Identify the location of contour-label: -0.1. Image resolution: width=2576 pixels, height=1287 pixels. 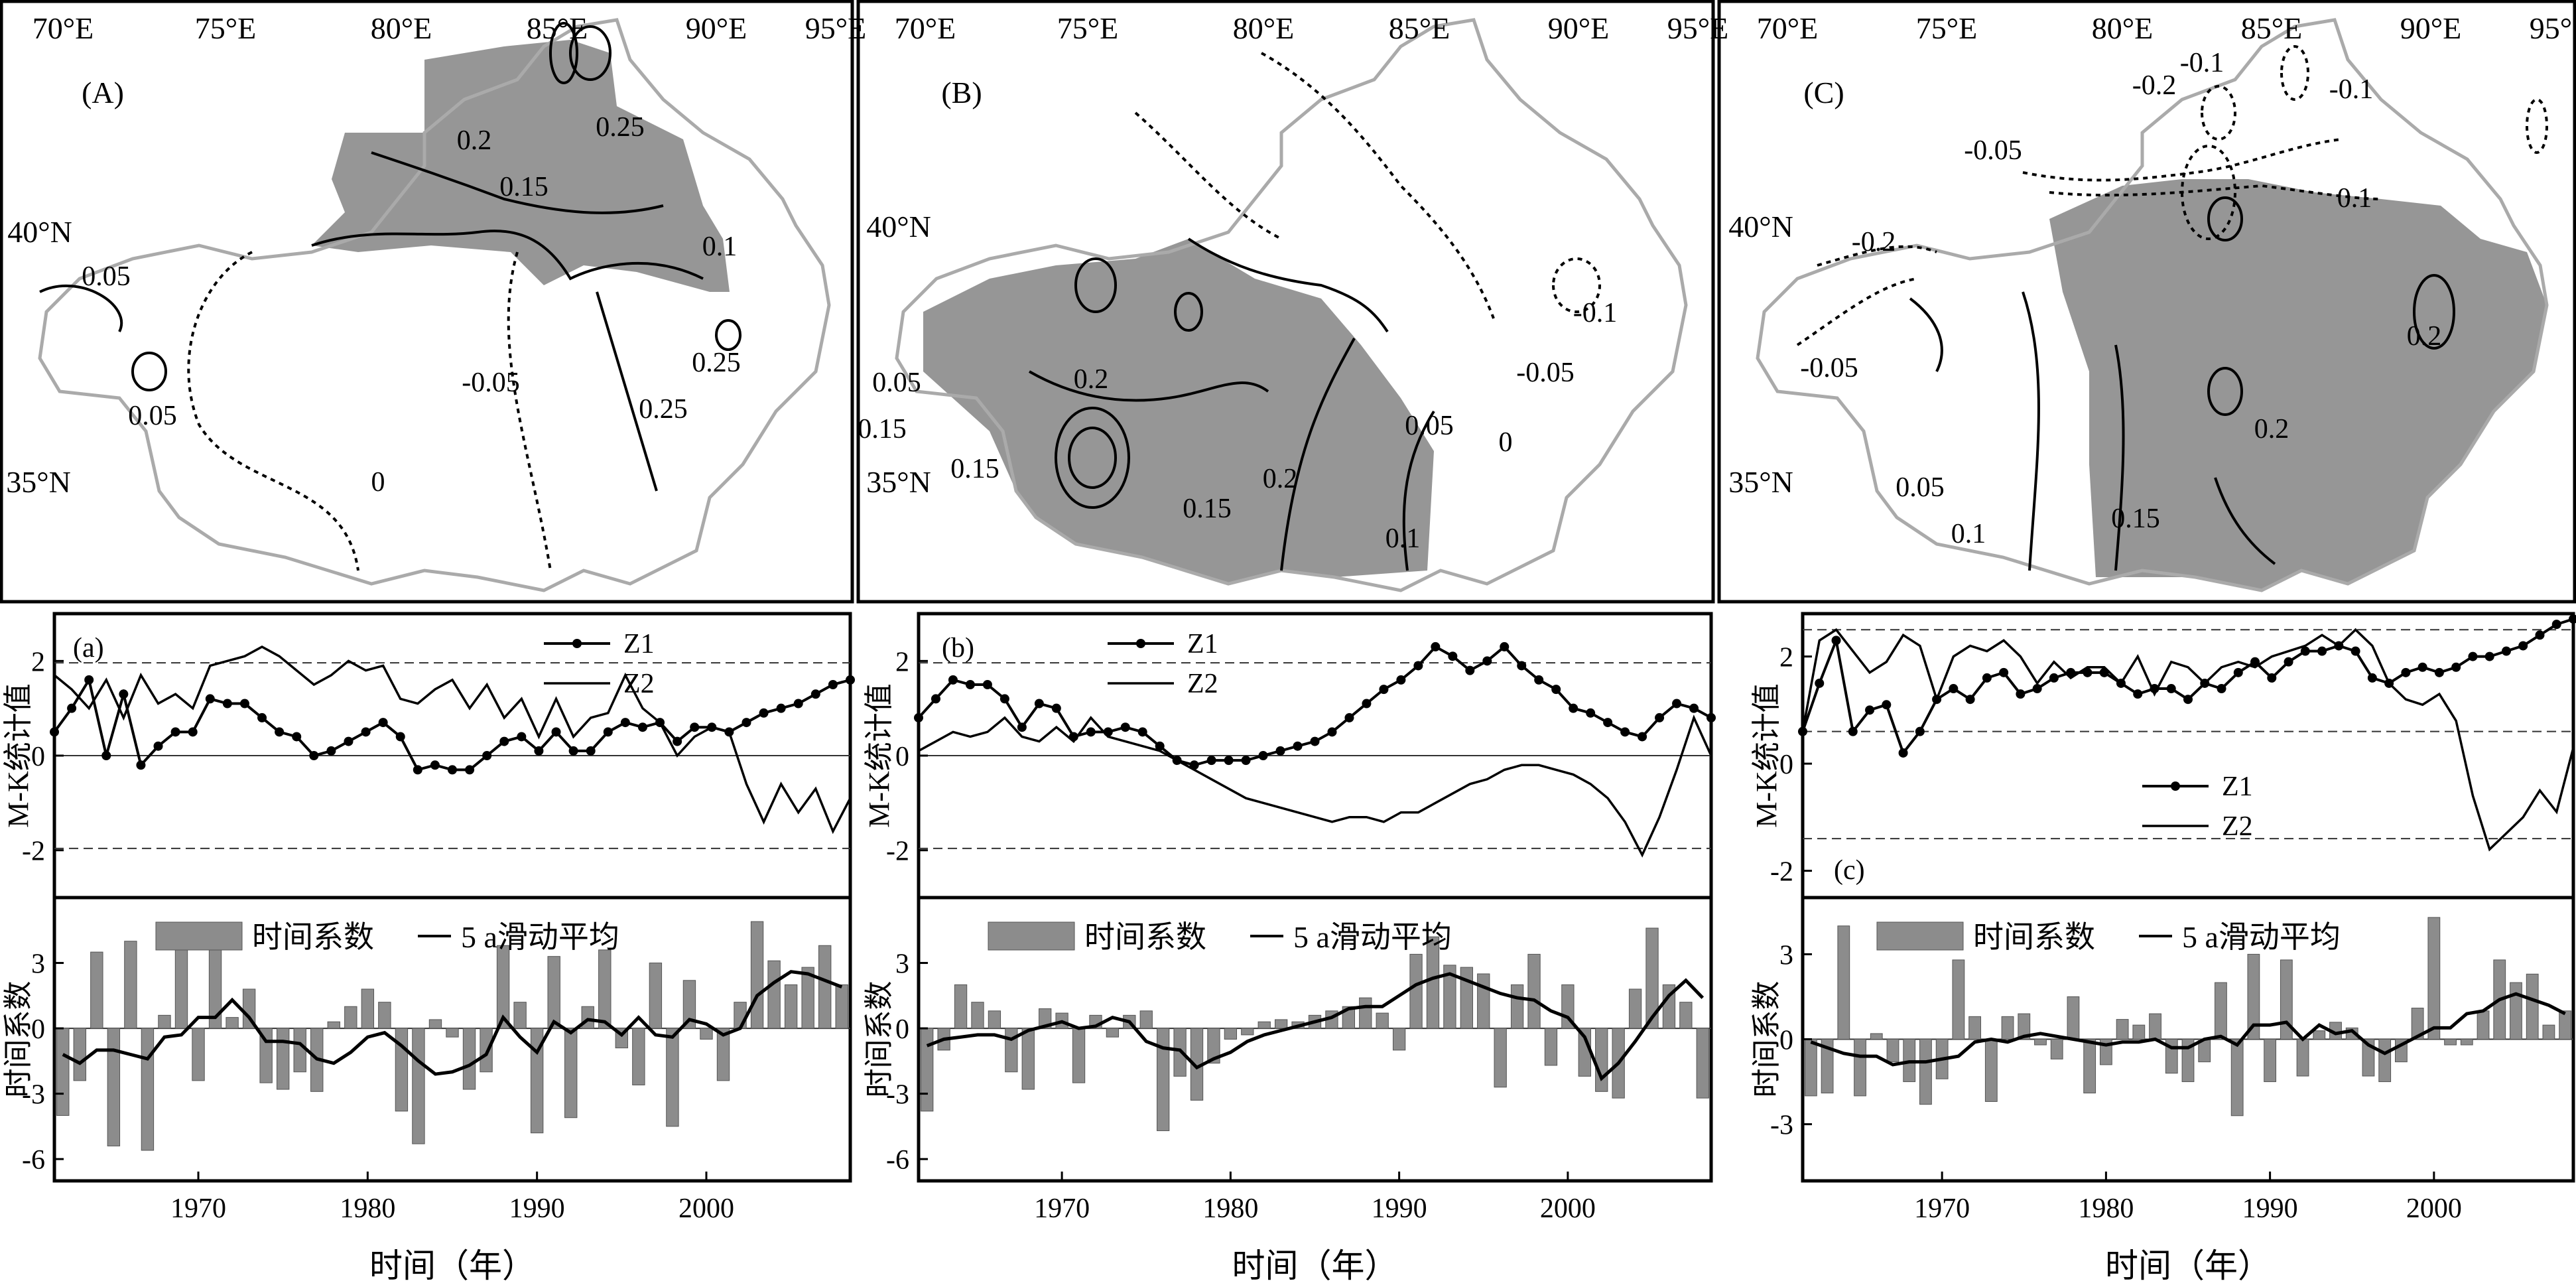
(2352, 89).